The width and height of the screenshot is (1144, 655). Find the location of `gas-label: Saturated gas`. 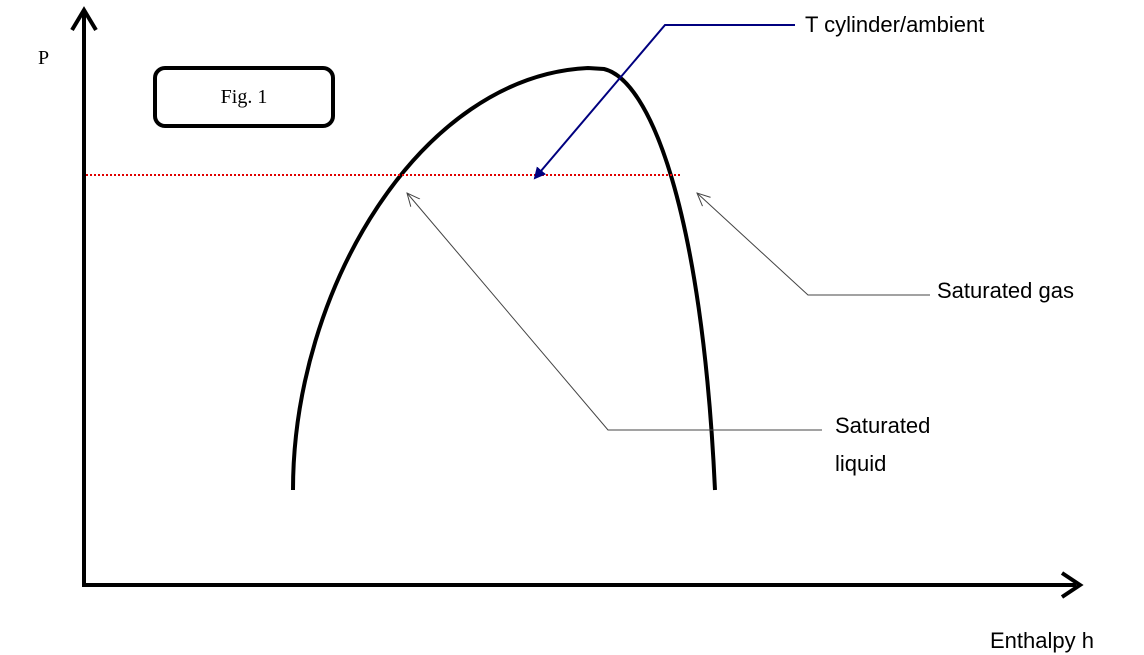

gas-label: Saturated gas is located at coordinates (1005, 290).